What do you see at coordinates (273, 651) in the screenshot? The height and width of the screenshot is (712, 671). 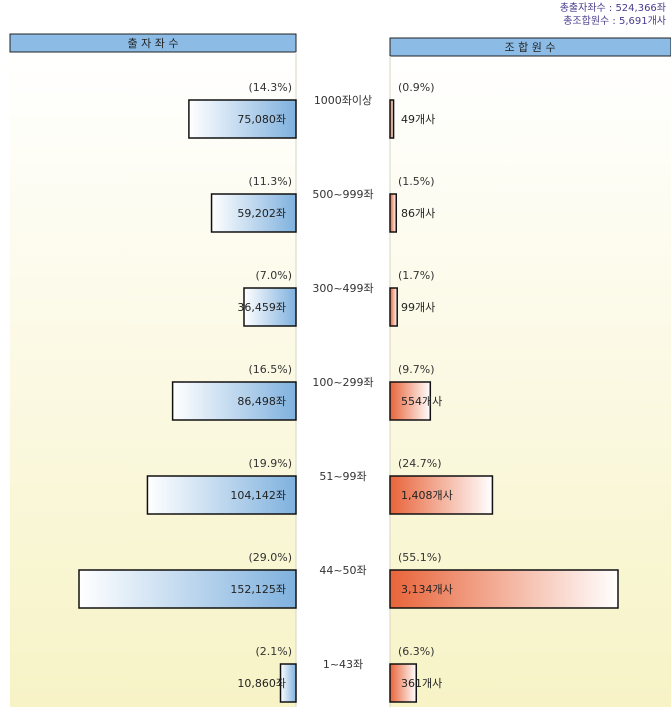 I see `left-percent-label: (2.1%)` at bounding box center [273, 651].